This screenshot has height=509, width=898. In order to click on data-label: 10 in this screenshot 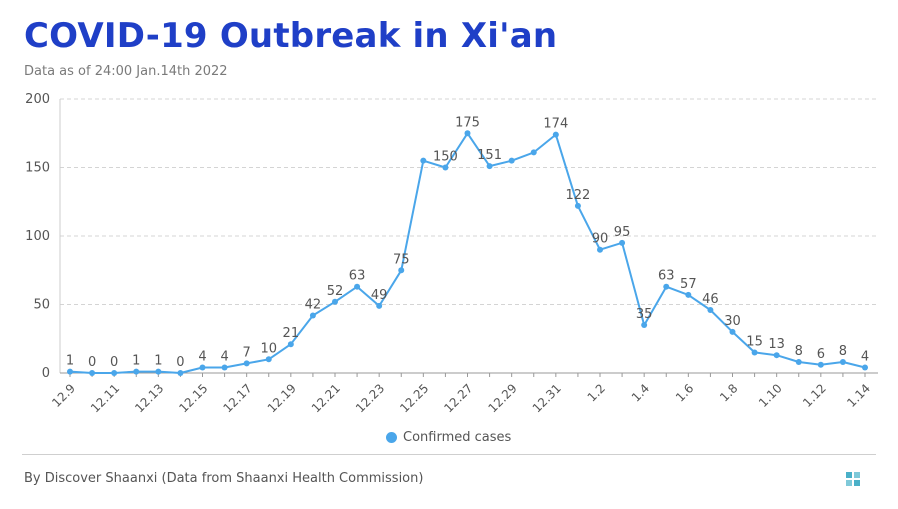, I will do `click(268, 348)`.